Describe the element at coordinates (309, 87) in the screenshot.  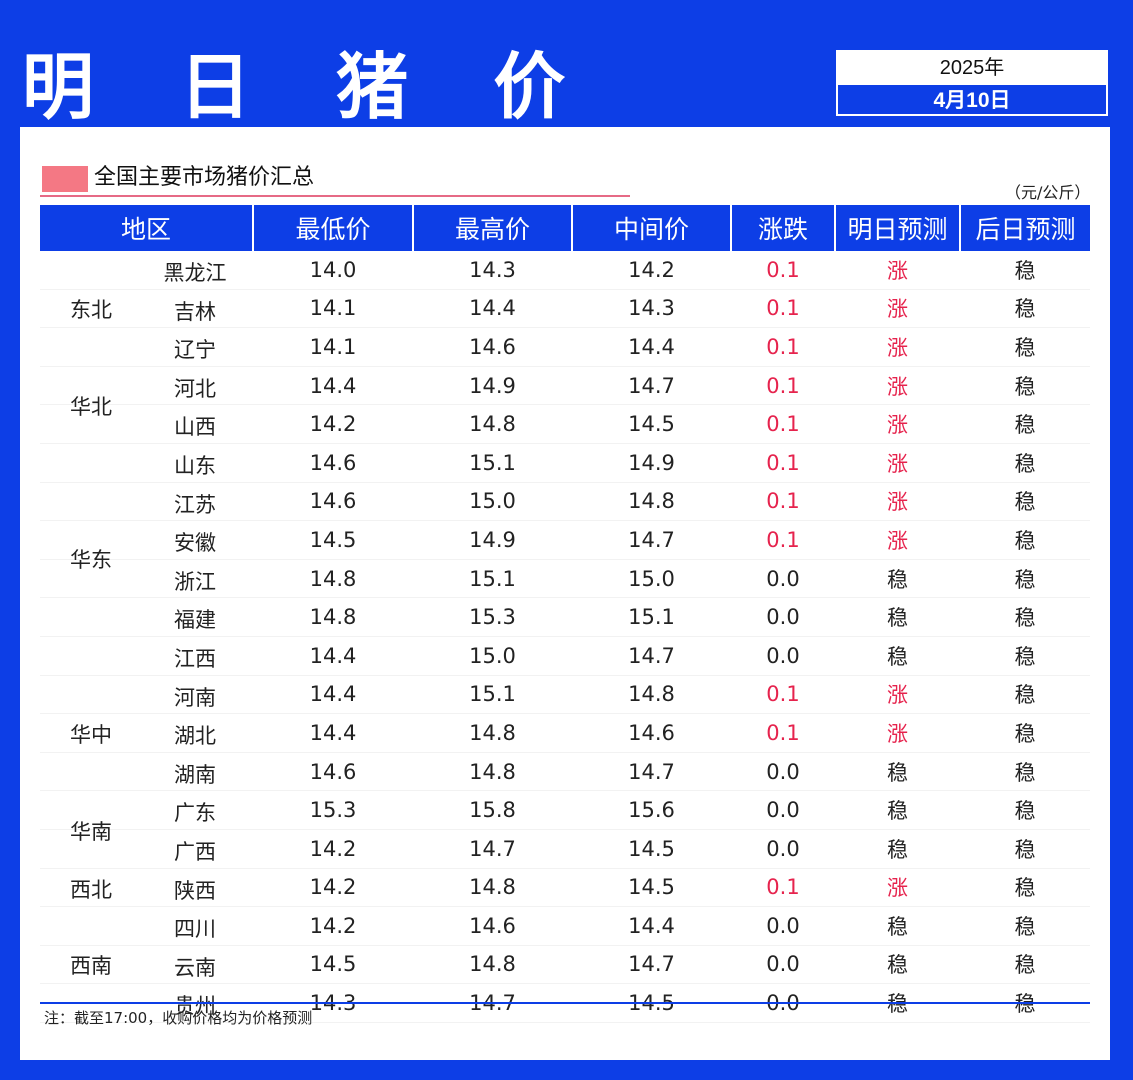
I see `page-title: 明 日 猪 价` at that location.